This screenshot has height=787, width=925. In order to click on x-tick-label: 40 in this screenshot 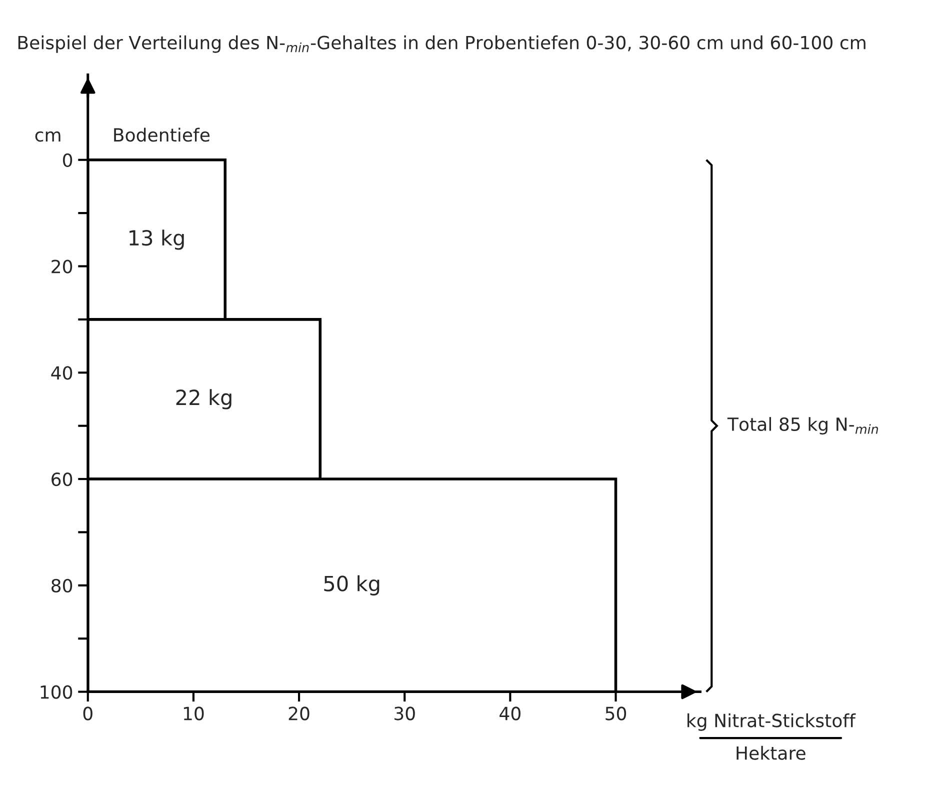, I will do `click(510, 713)`.